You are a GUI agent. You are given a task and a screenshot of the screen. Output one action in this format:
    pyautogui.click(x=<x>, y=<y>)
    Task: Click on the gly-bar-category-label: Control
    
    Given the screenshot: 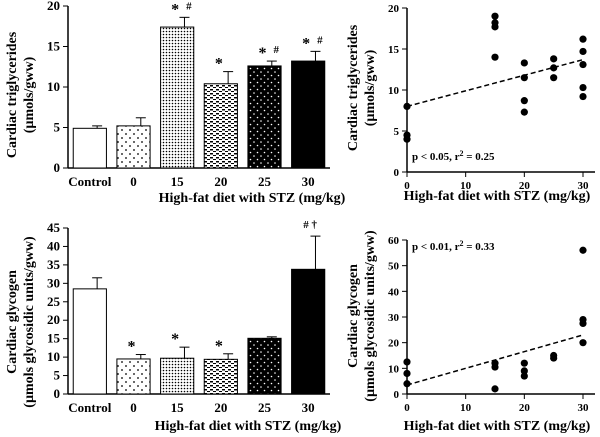 What is the action you would take?
    pyautogui.click(x=89, y=407)
    